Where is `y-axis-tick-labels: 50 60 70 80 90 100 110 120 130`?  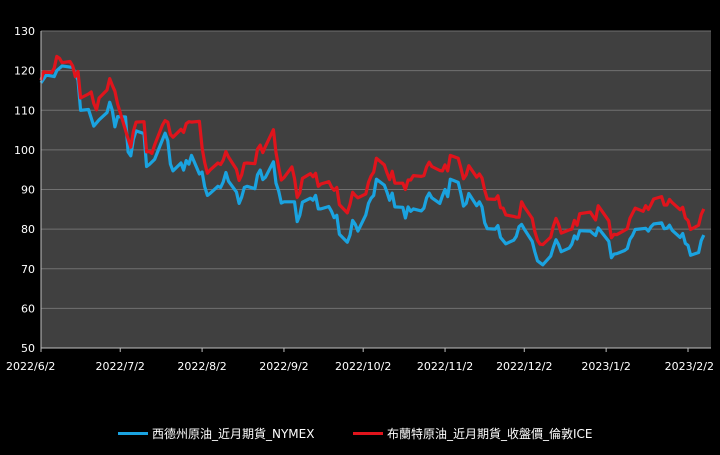 y-axis-tick-labels: 50 60 70 80 90 100 110 120 130 is located at coordinates (24, 190).